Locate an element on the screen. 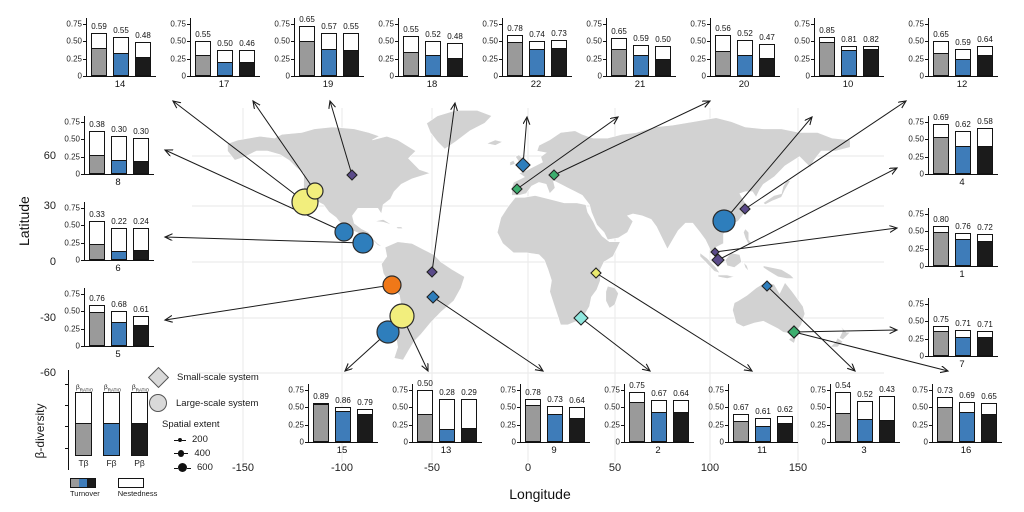 The height and width of the screenshot is (512, 1024). bar-Tβ-site-13 is located at coordinates (425, 416).